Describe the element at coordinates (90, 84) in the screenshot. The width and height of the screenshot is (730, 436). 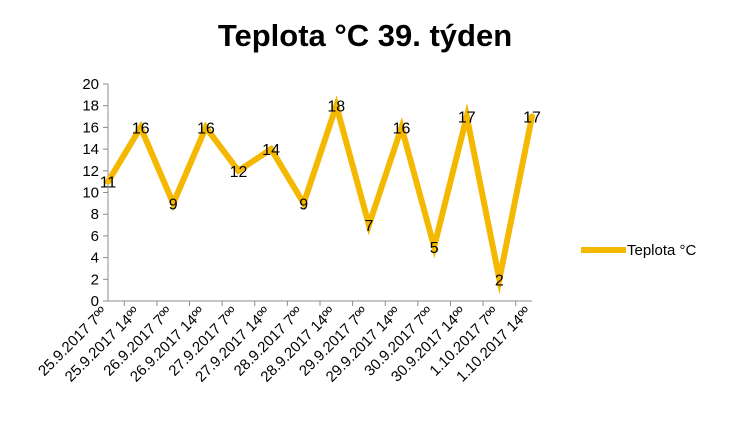
I see `y-tick-label: 20` at that location.